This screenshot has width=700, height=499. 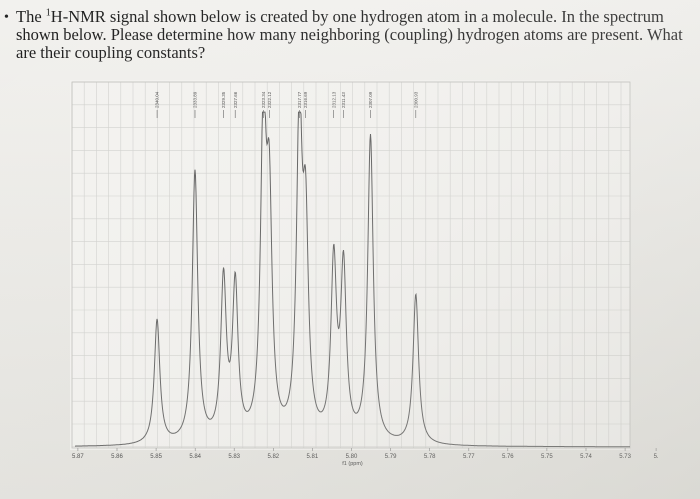 I want to click on peak-label-text: 2340.04, so click(x=157, y=99).